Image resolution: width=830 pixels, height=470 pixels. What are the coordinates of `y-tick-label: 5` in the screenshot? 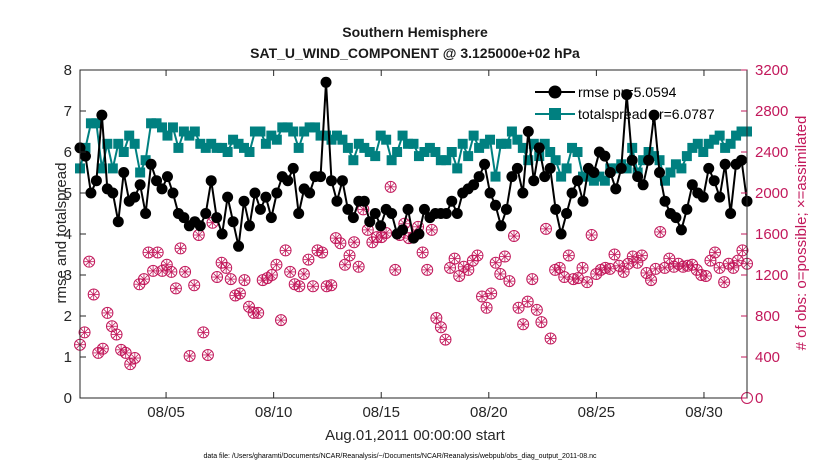 It's located at (68, 193).